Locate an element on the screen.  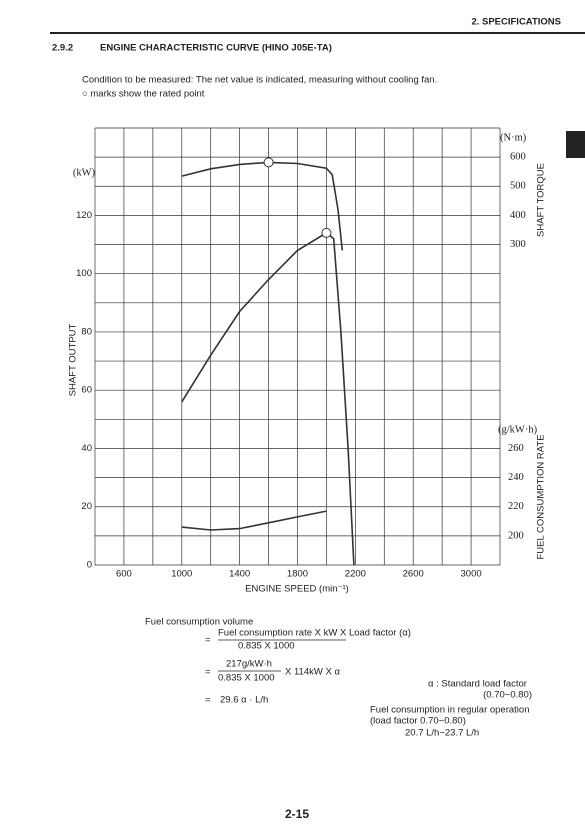
y3-tick-label: 260 is located at coordinates (516, 448).